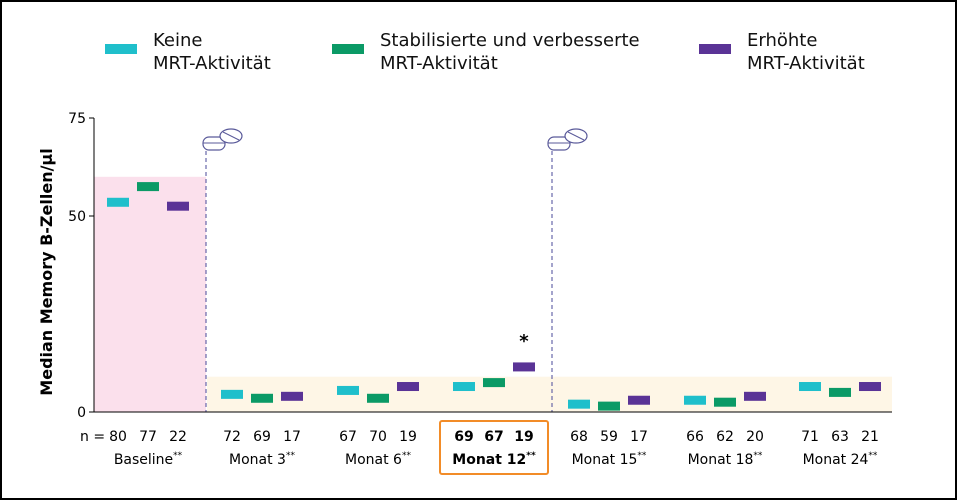  Describe the element at coordinates (725, 459) in the screenshot. I see `group-label-5: Monat 18**` at that location.